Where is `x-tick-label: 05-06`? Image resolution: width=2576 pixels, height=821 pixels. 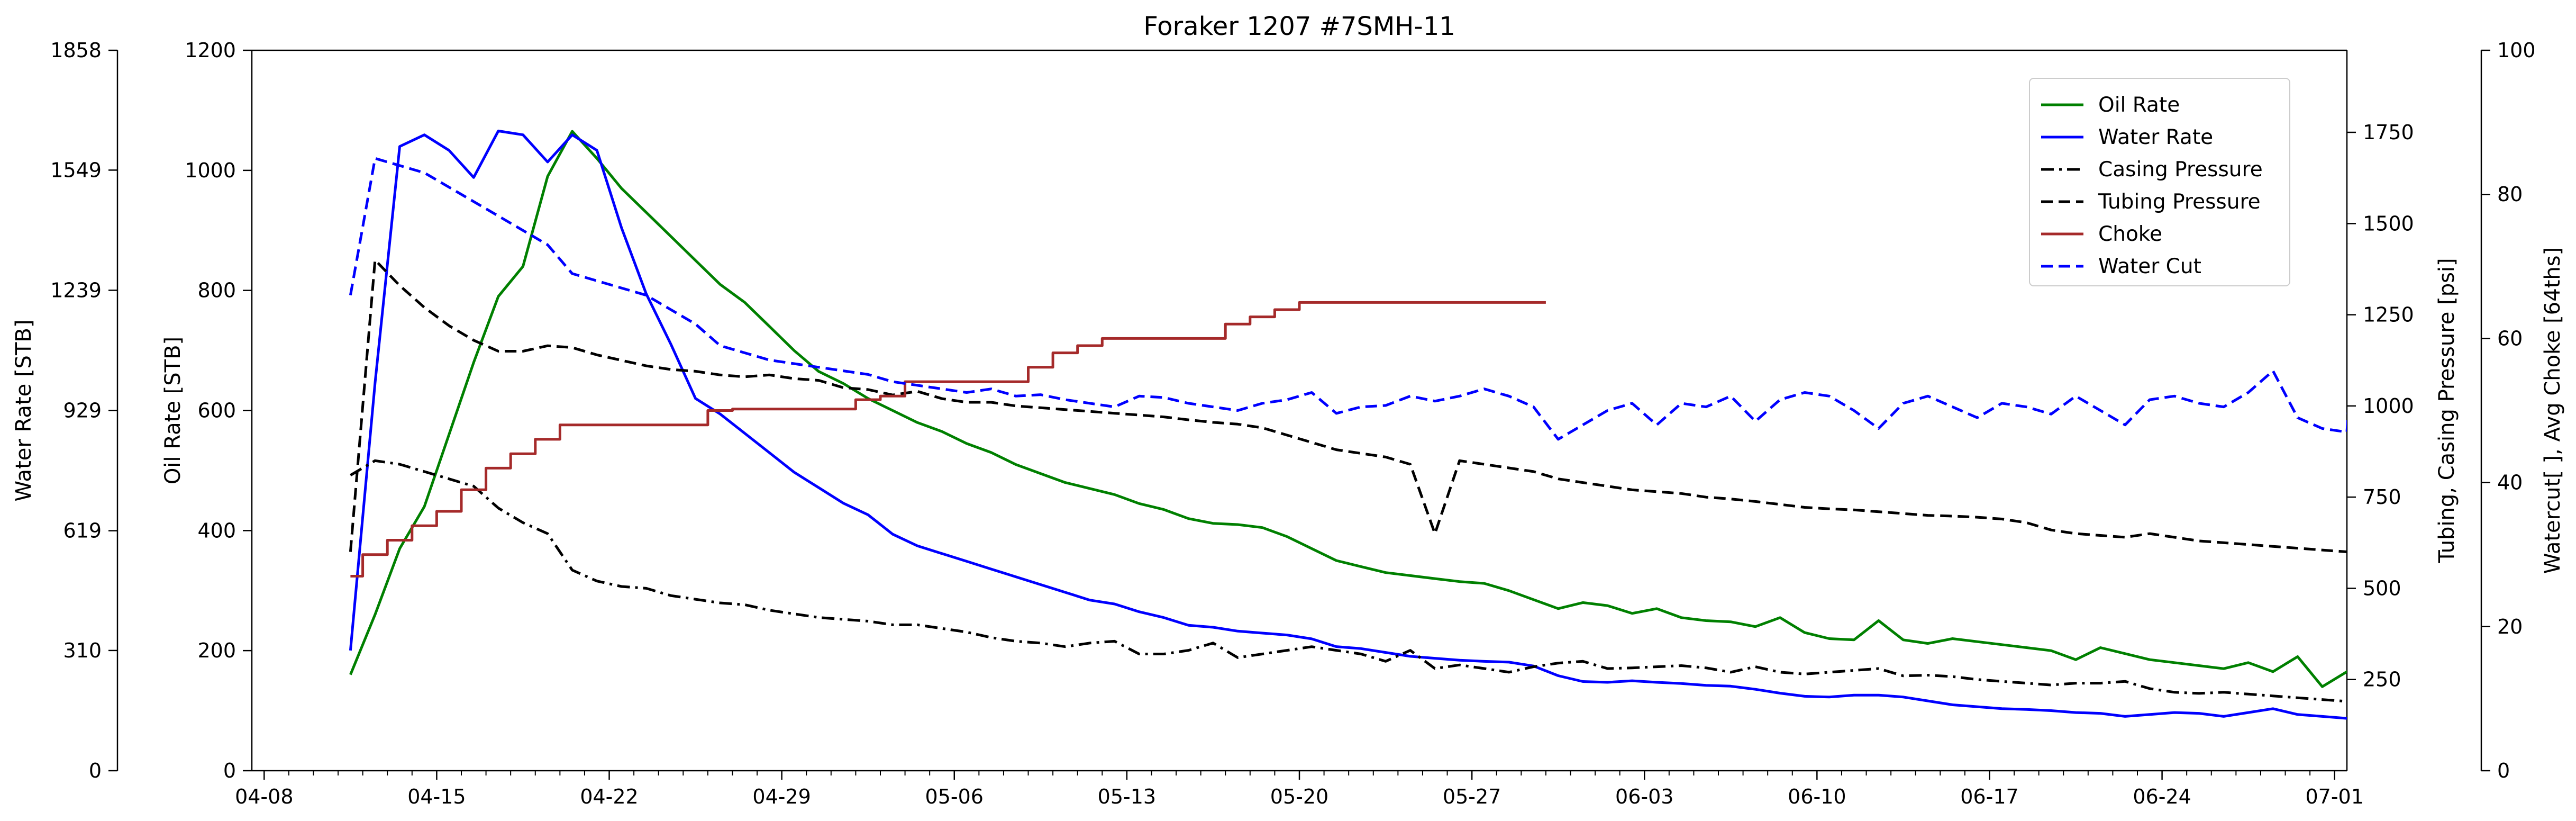 x-tick-label: 05-06 is located at coordinates (954, 796).